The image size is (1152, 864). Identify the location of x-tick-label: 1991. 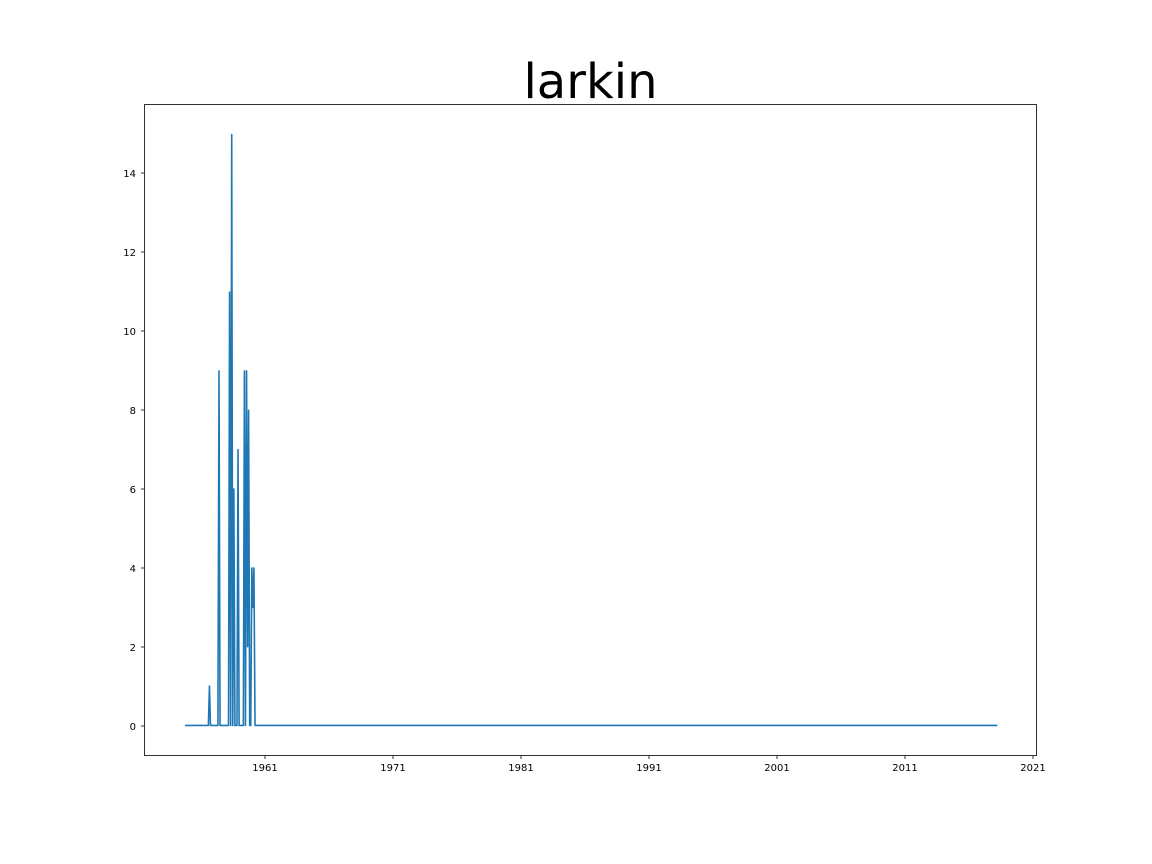
(648, 768).